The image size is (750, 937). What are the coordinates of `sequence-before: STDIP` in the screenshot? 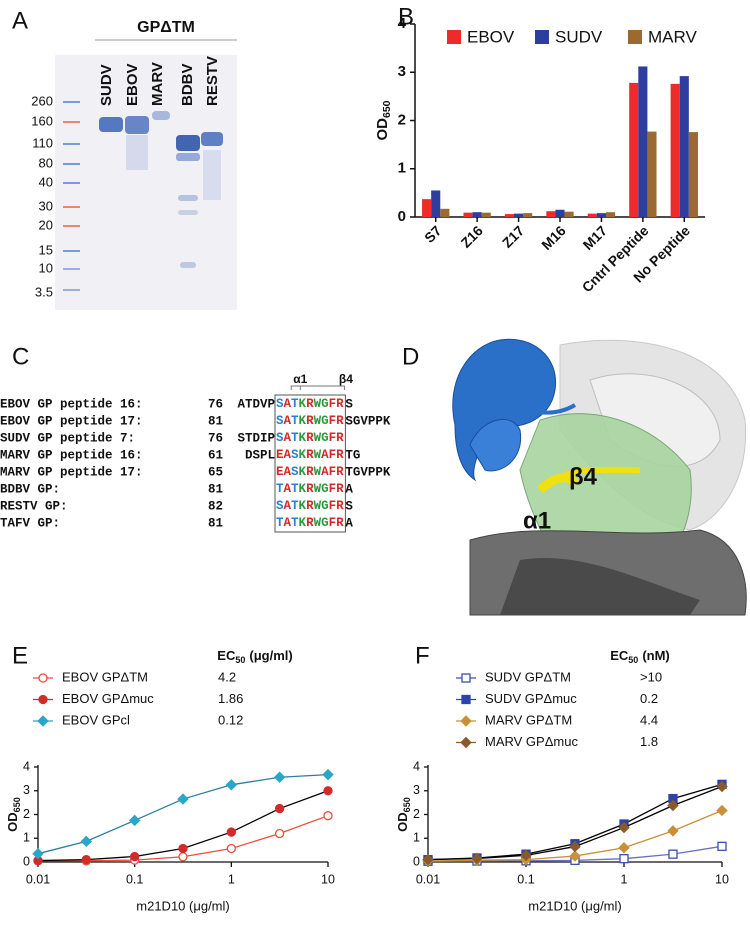 It's located at (256, 438).